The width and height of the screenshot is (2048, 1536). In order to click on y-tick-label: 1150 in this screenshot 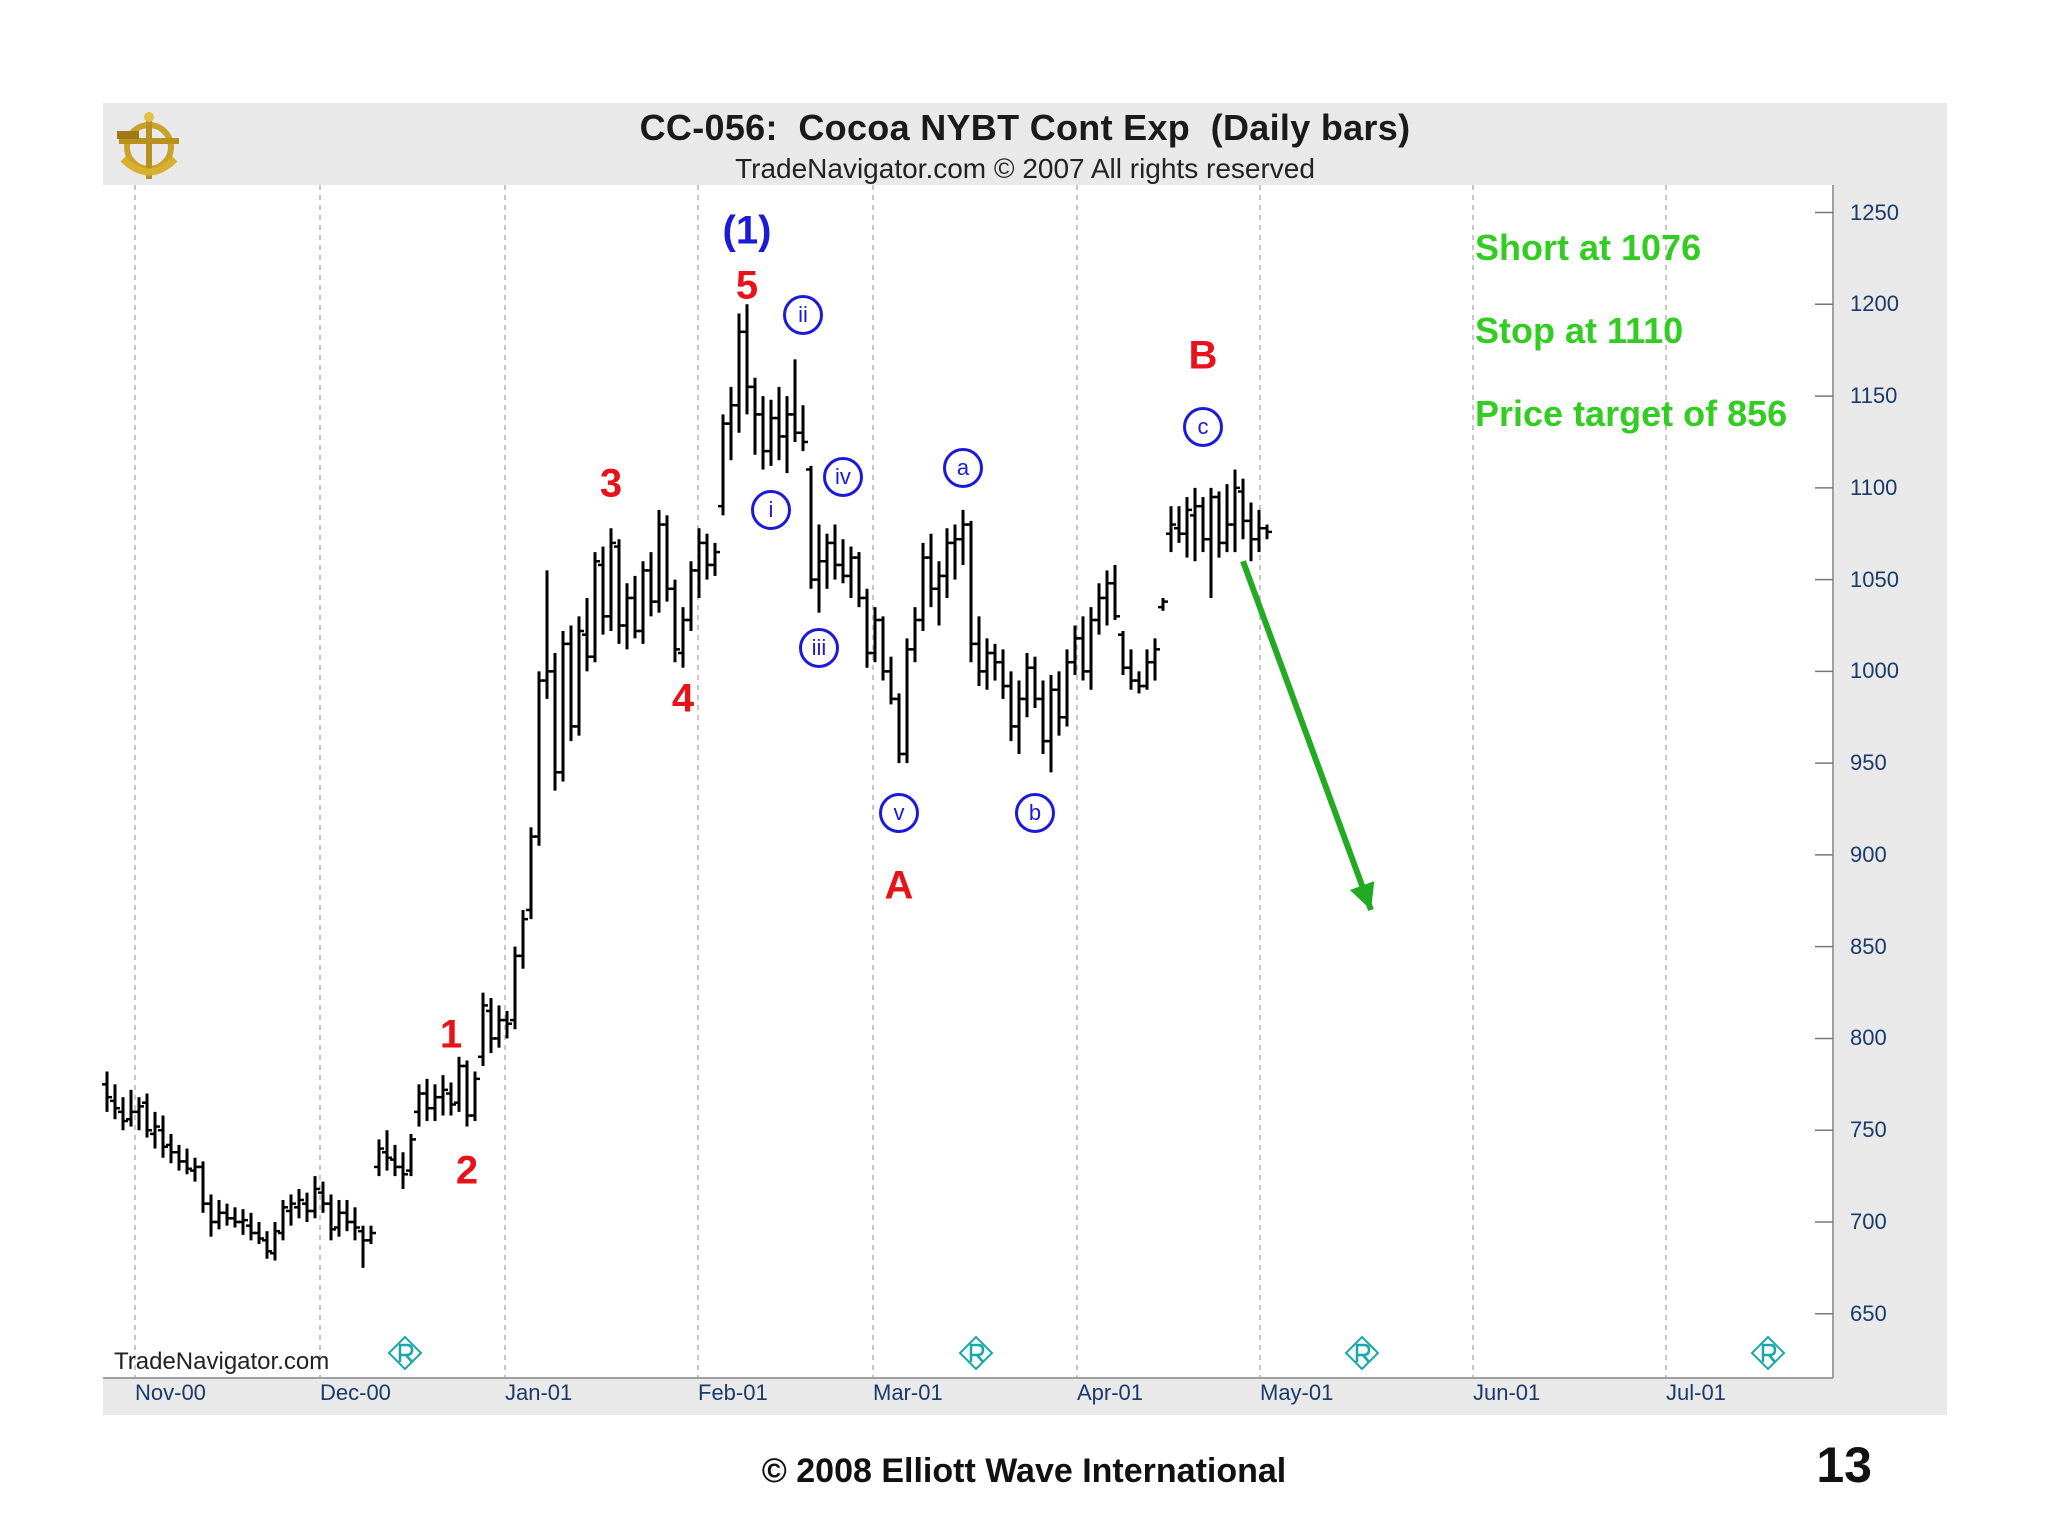, I will do `click(1874, 396)`.